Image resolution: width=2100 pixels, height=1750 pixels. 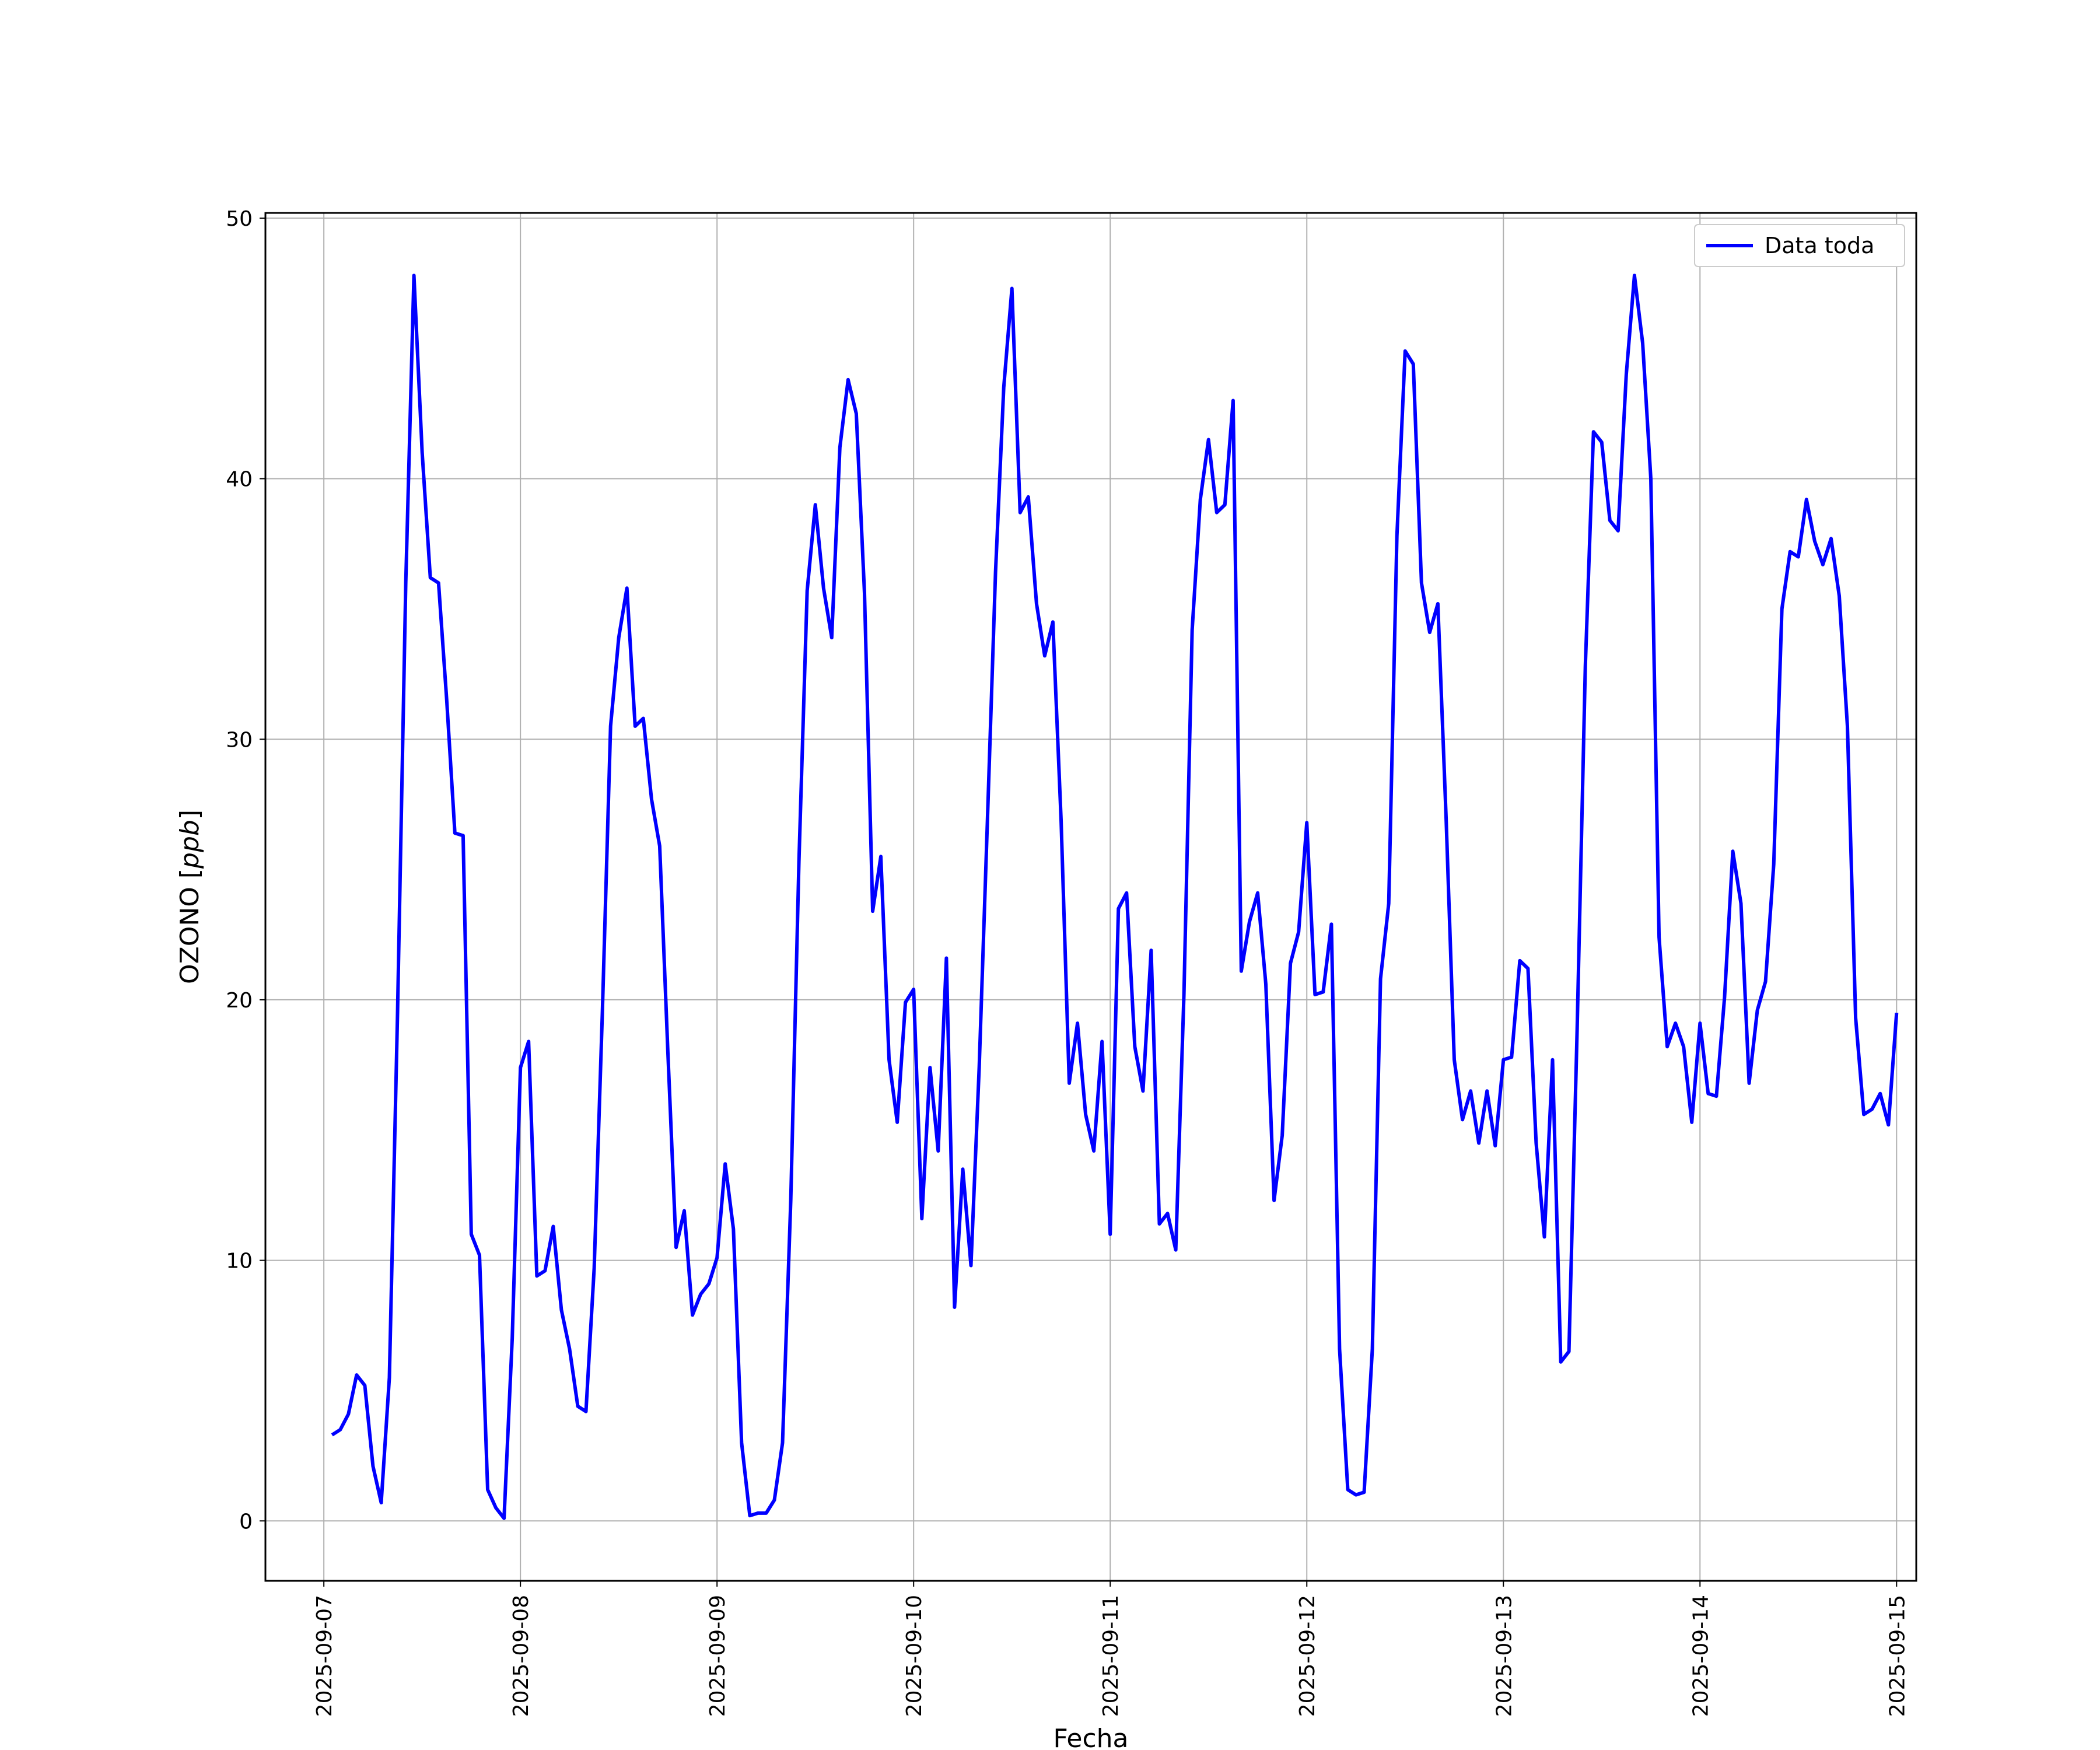 I want to click on y-tick-label: 40, so click(x=239, y=480).